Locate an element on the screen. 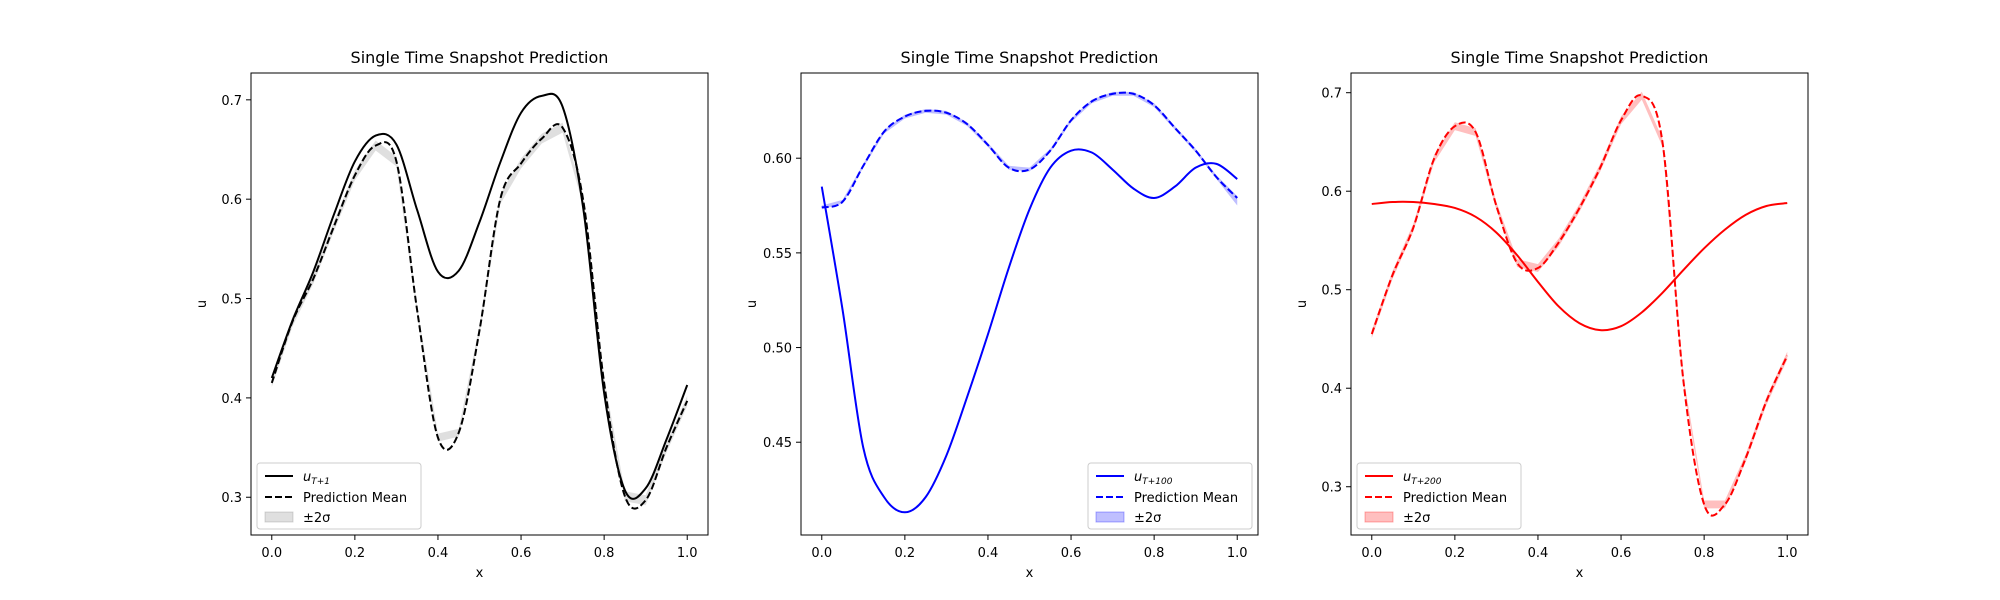 The image size is (2000, 600). legend-truth-subscript: T+100 is located at coordinates (1157, 482).